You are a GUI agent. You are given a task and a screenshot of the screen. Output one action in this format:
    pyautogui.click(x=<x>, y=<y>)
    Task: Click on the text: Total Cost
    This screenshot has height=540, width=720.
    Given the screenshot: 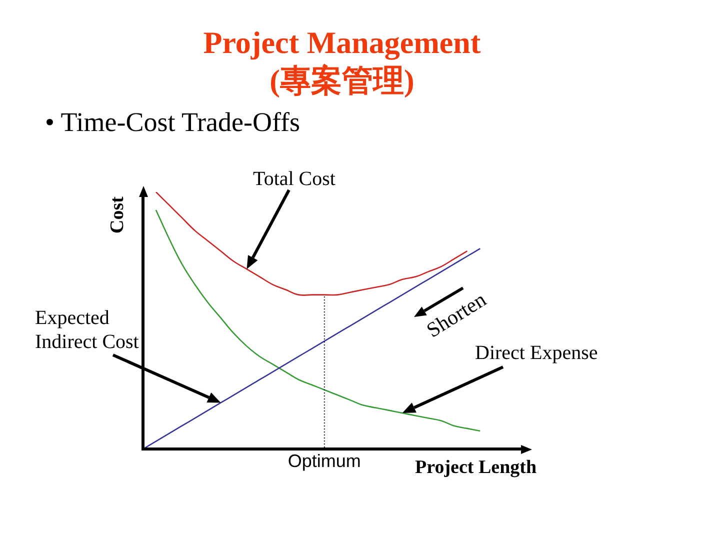 What is the action you would take?
    pyautogui.click(x=294, y=179)
    